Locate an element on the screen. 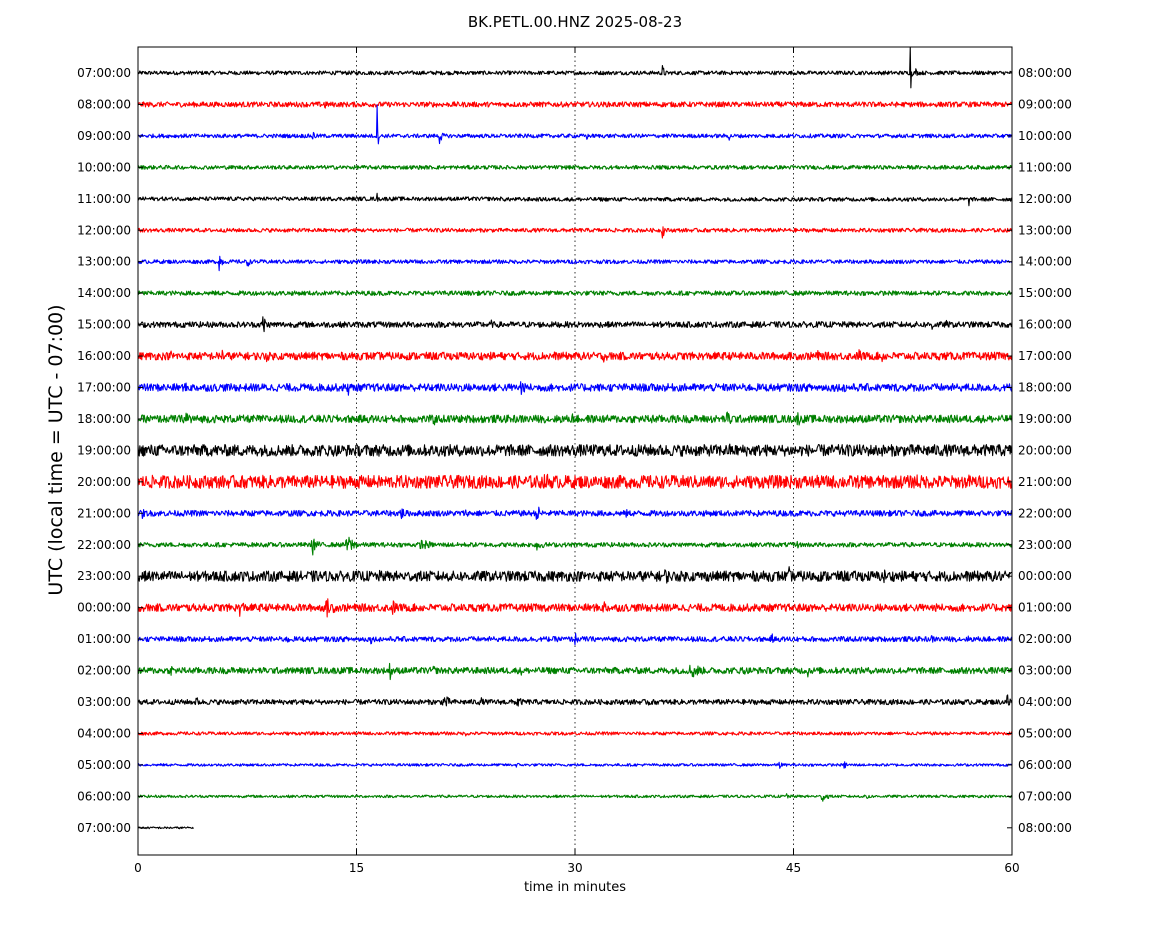 Image resolution: width=1150 pixels, height=950 pixels. row-label-left: 00:00:00 is located at coordinates (104, 608).